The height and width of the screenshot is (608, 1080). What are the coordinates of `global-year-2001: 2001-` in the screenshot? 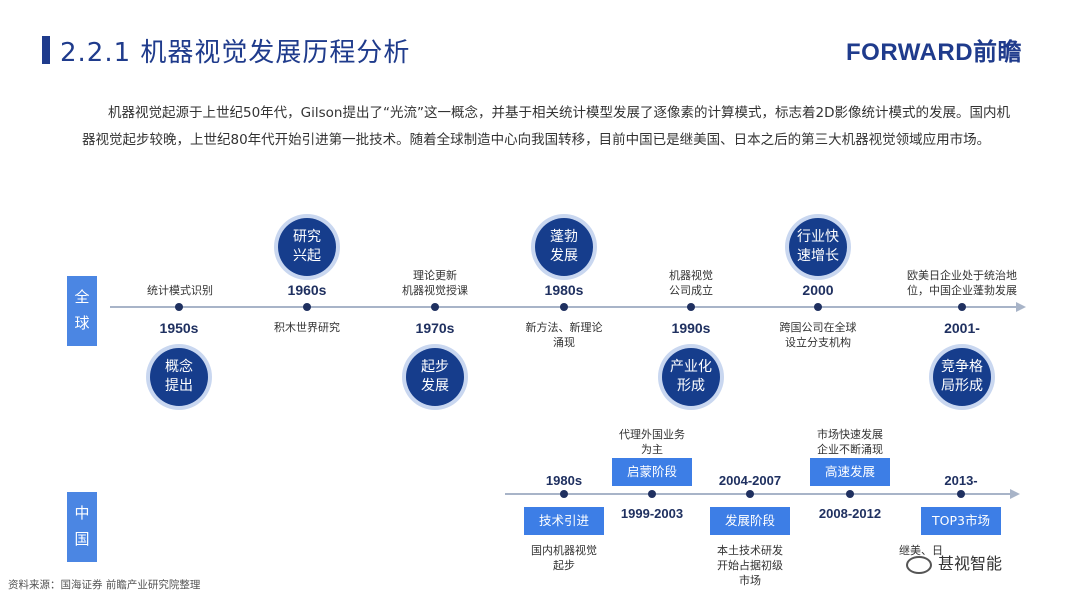 It's located at (962, 328).